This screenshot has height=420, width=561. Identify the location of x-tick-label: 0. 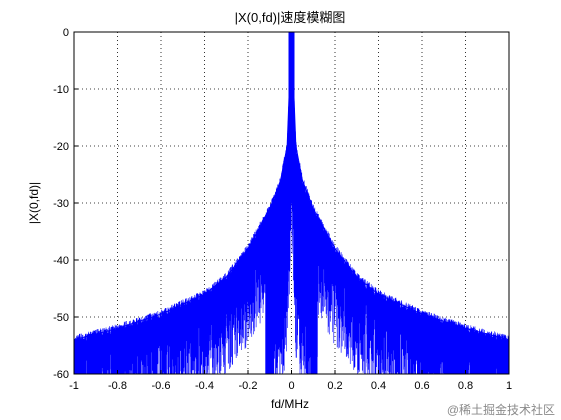
(291, 386).